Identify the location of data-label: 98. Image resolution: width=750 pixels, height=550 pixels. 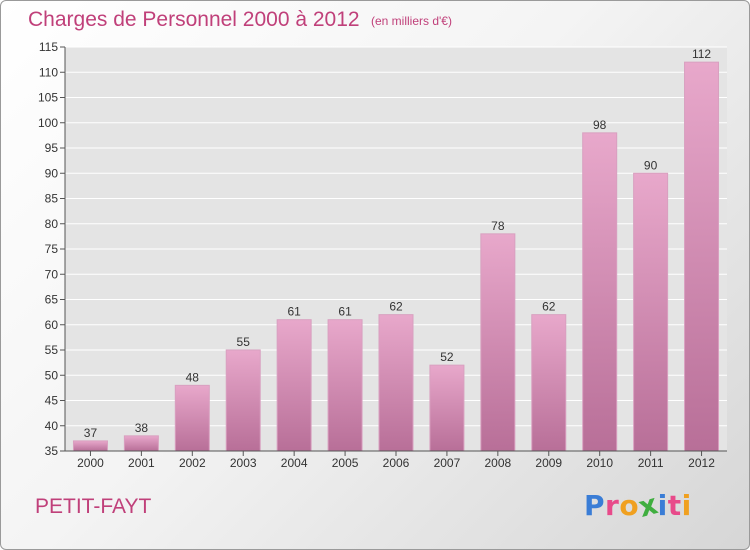
(600, 125).